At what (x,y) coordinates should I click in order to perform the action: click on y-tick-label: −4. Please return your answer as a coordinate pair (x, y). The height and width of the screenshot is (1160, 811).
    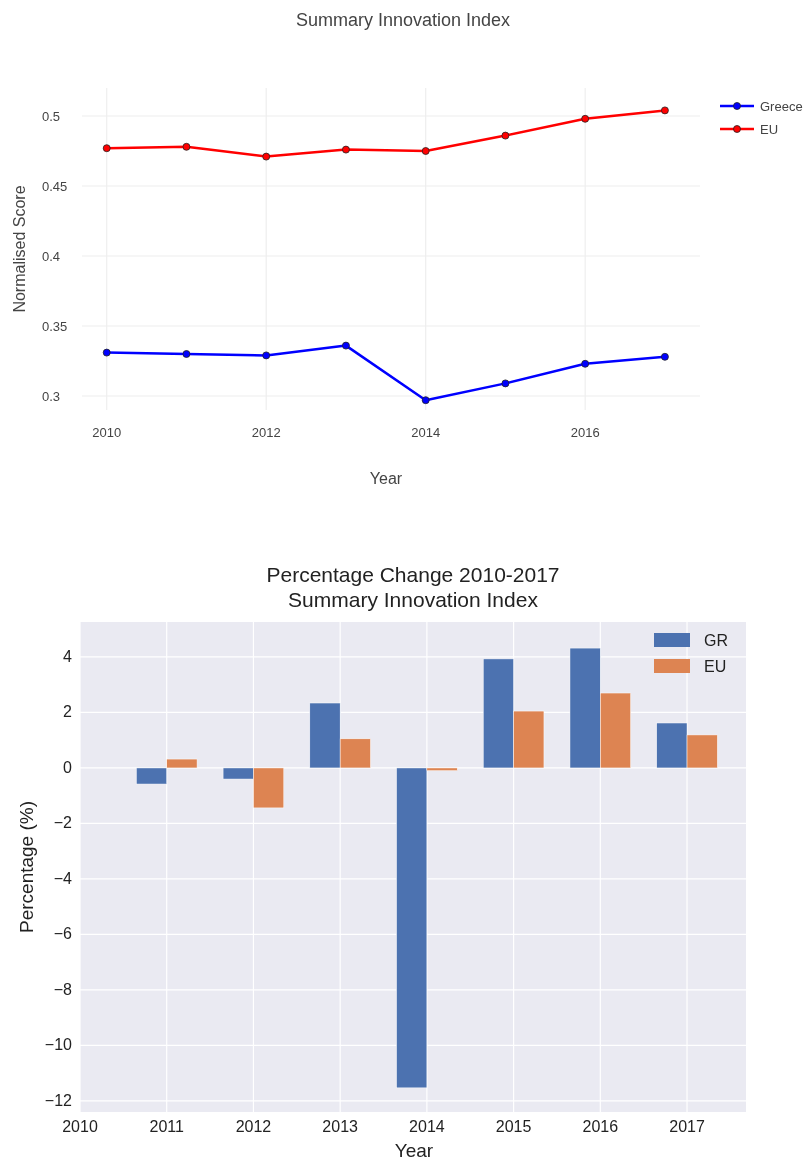
    Looking at the image, I should click on (63, 878).